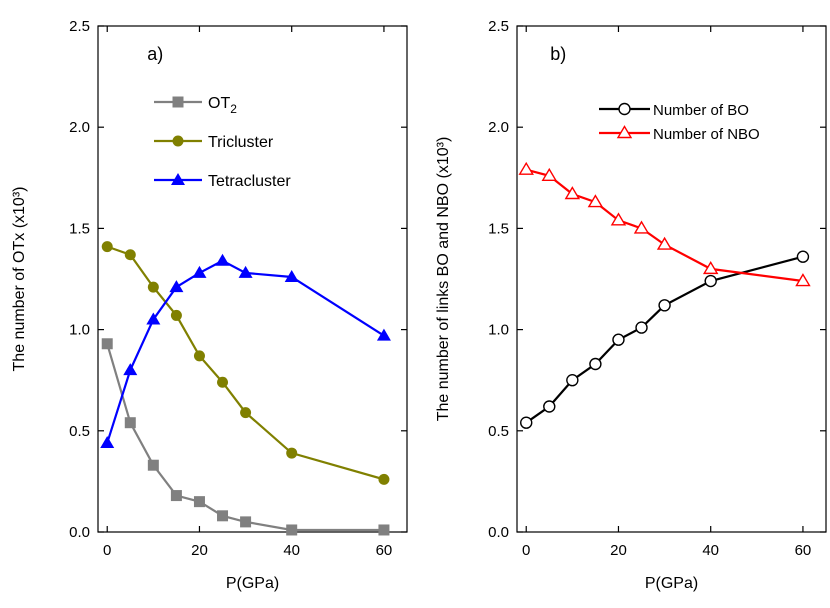  Describe the element at coordinates (233, 109) in the screenshot. I see `legend-label-sub: 2` at that location.